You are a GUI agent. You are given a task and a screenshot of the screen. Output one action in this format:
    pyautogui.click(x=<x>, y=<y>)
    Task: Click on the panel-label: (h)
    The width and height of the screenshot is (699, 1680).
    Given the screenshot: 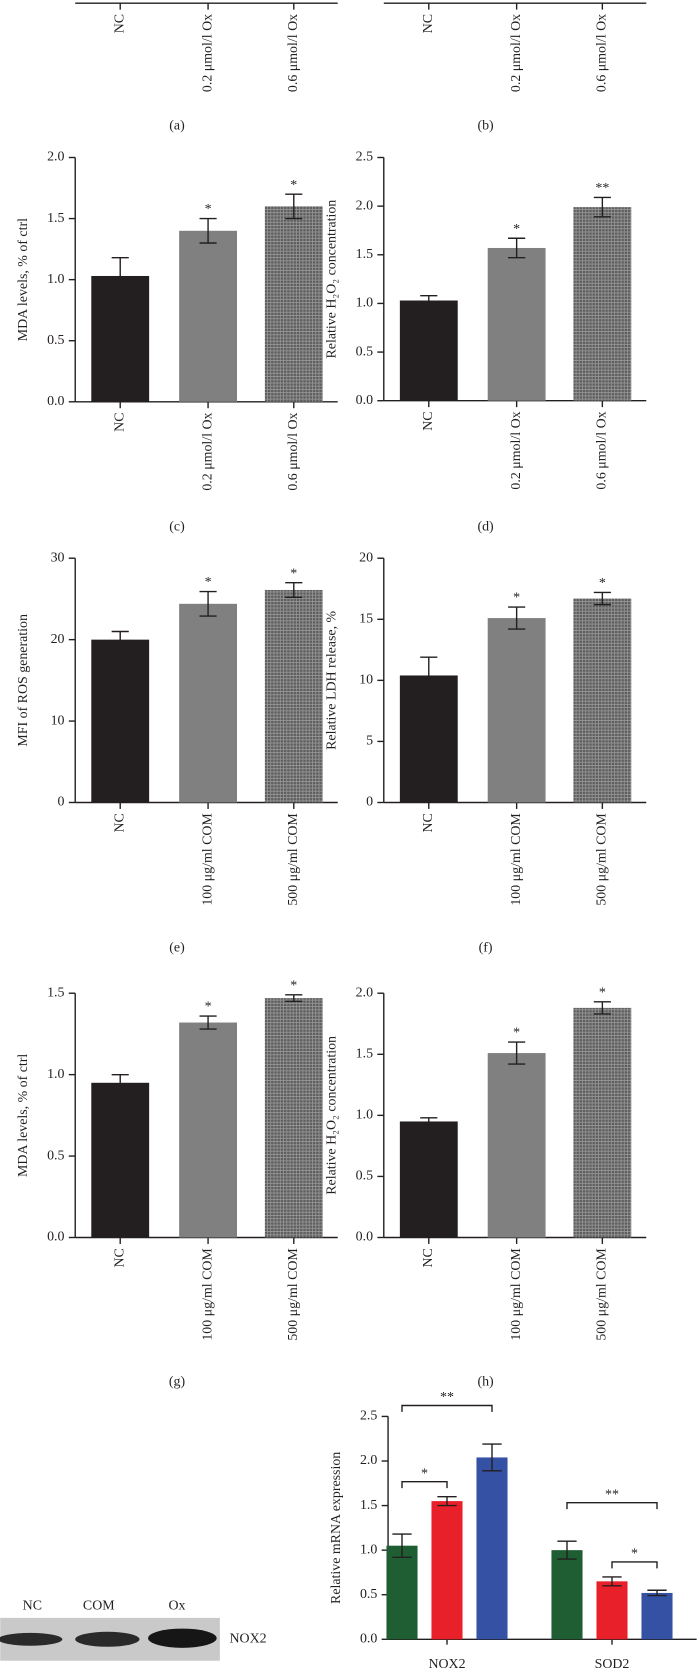 What is the action you would take?
    pyautogui.click(x=485, y=1381)
    